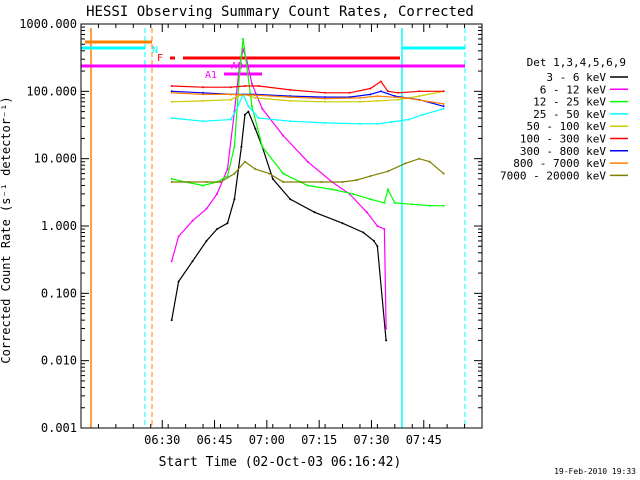 The height and width of the screenshot is (480, 640). What do you see at coordinates (267, 440) in the screenshot?
I see `x-tick-label: 07:00` at bounding box center [267, 440].